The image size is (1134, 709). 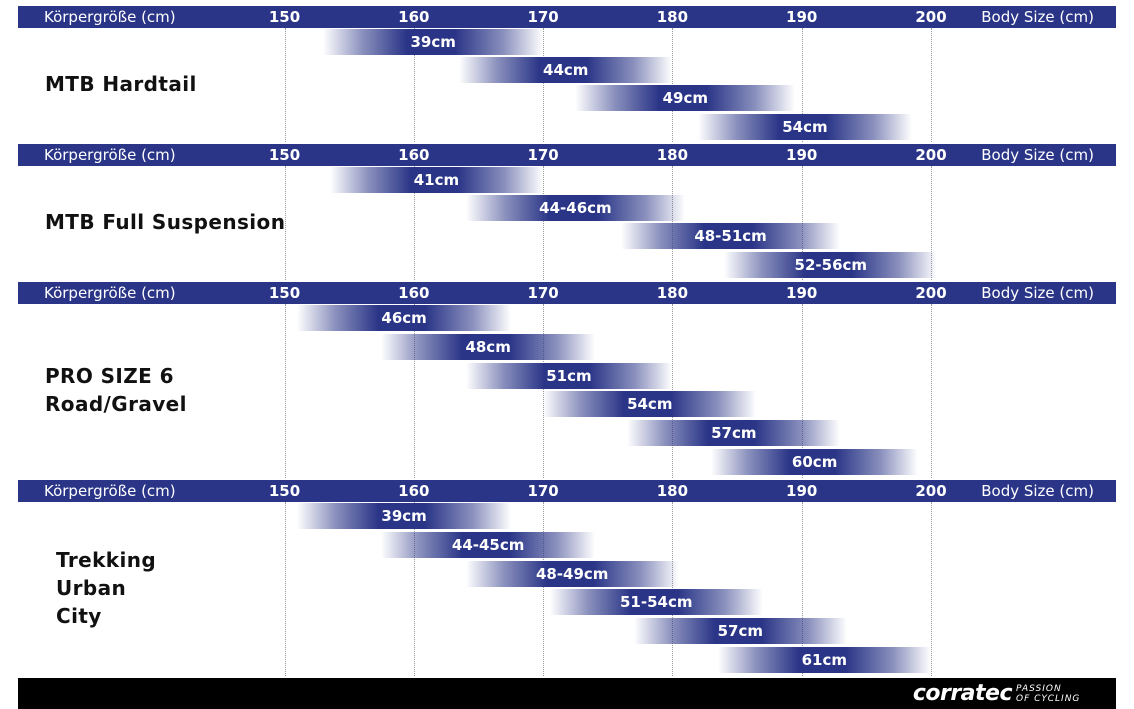 What do you see at coordinates (572, 573) in the screenshot?
I see `size-bar: 48-49cm` at bounding box center [572, 573].